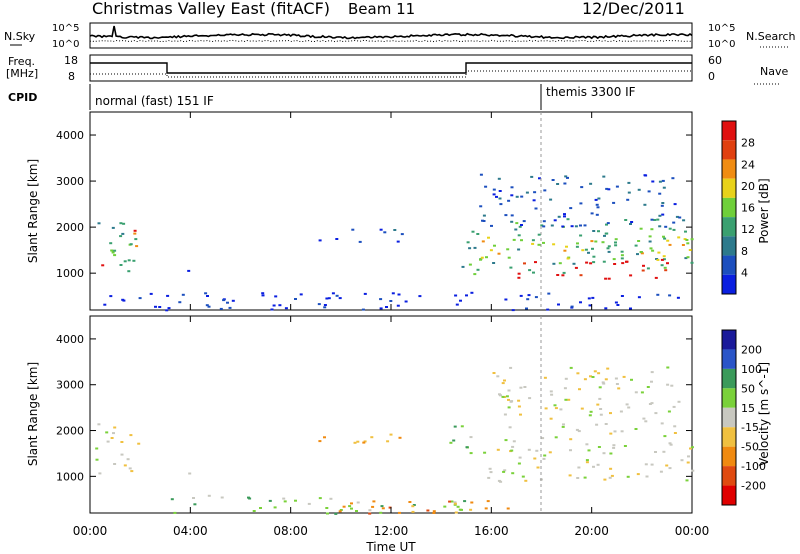 The image size is (800, 554). What do you see at coordinates (390, 547) in the screenshot?
I see `x-axis-label: Time UT` at bounding box center [390, 547].